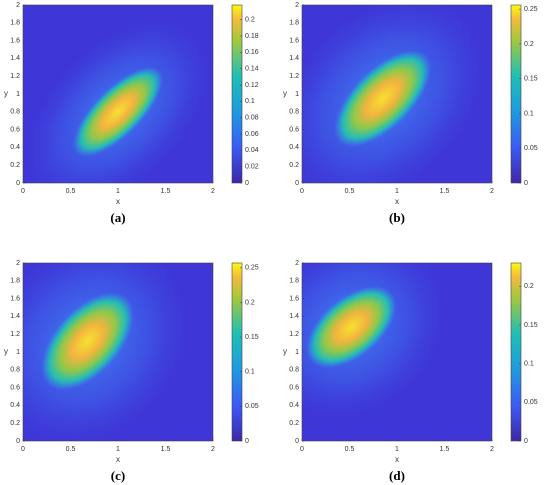 The image size is (550, 485). Describe the element at coordinates (252, 118) in the screenshot. I see `colorbar-tick-label: 0.08` at that location.